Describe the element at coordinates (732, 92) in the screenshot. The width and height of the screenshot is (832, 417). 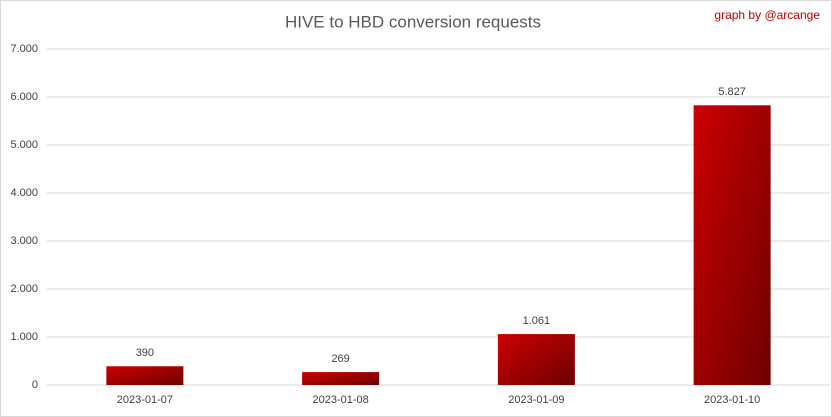
I see `value-label: 5.827` at that location.